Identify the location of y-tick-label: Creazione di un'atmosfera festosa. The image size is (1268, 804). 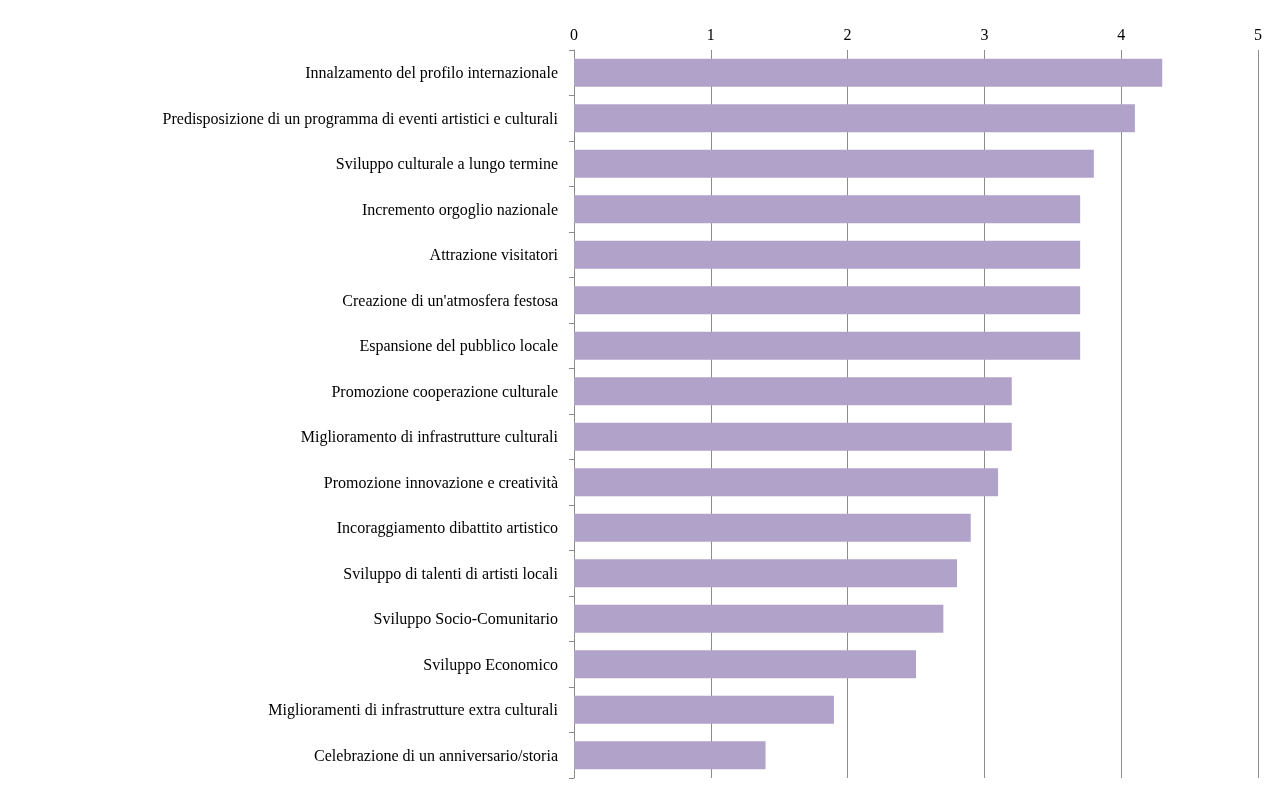
(450, 300).